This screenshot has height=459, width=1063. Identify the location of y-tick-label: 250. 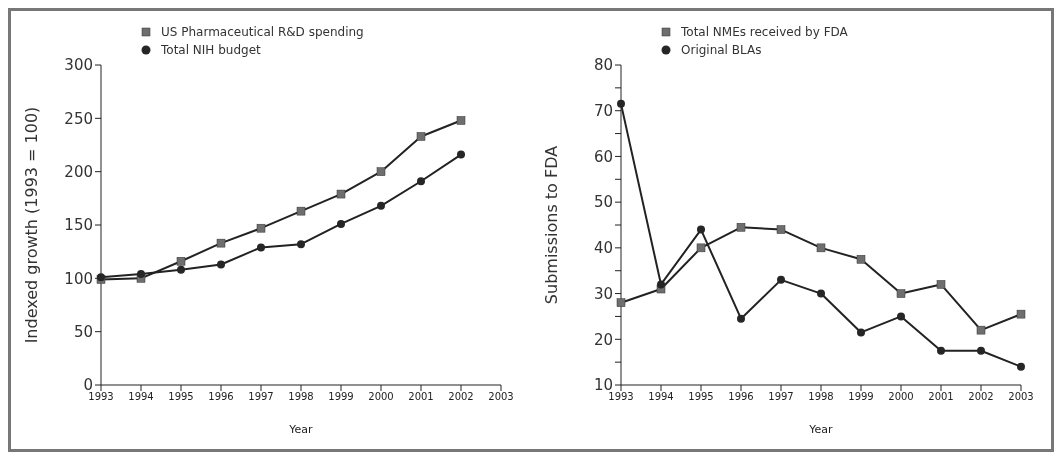
(78, 118).